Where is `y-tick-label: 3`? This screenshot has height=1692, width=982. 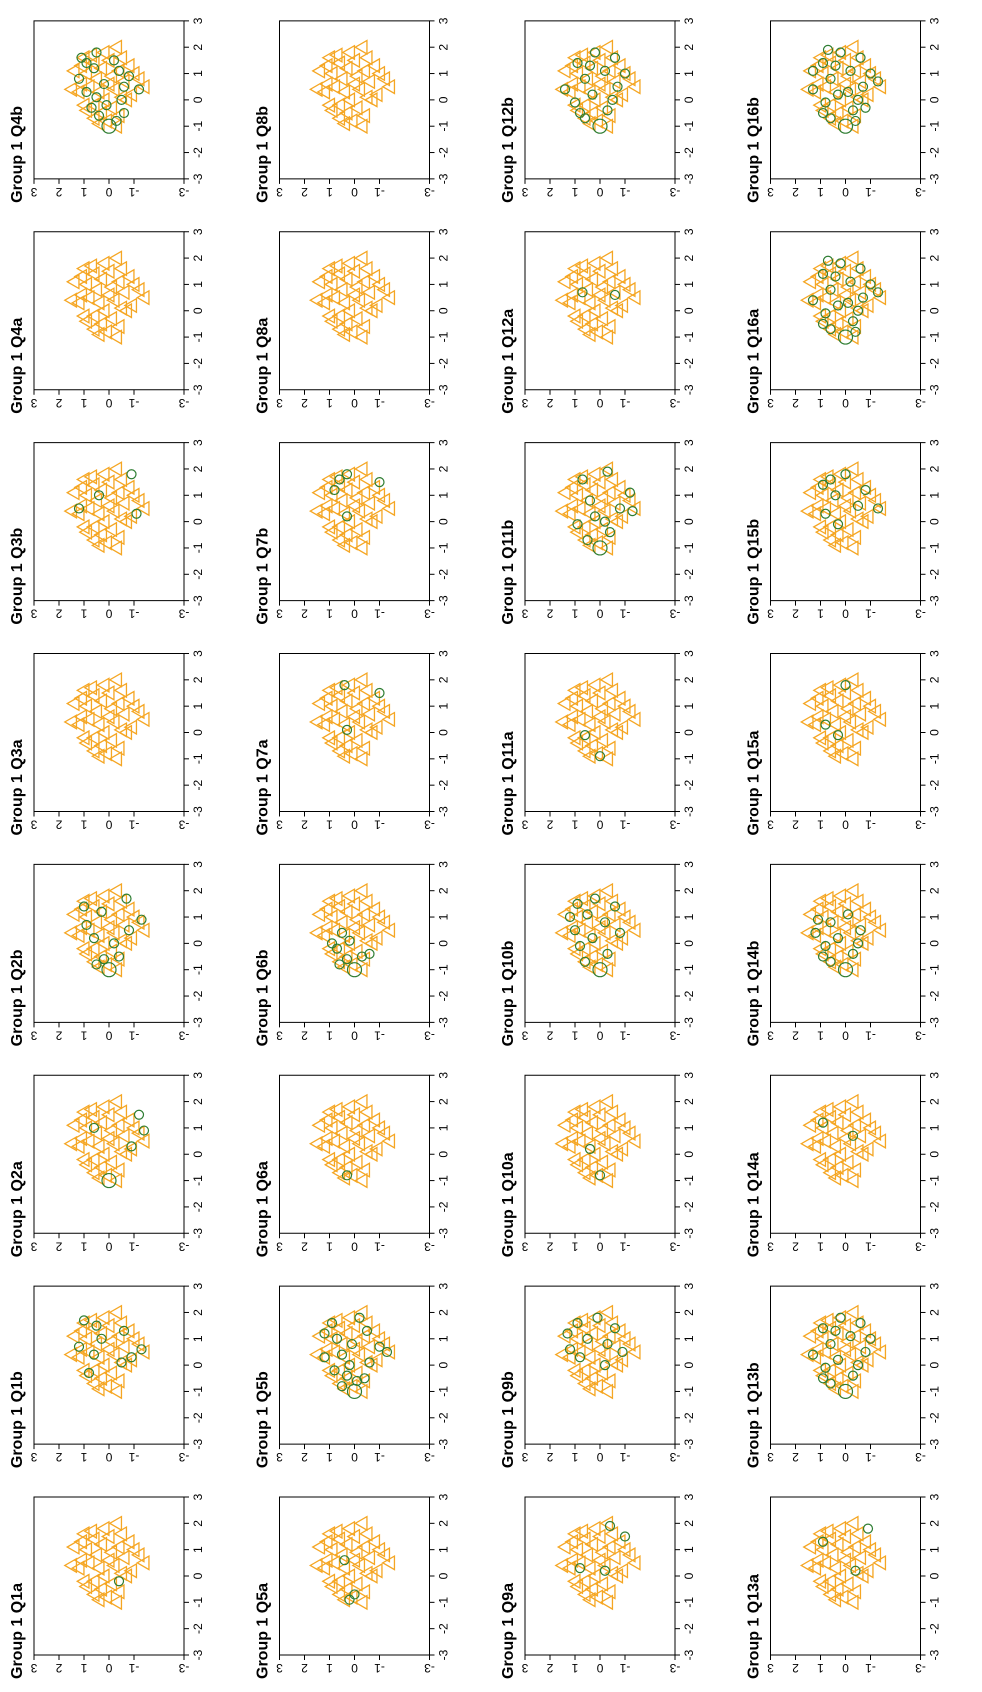
y-tick-label: 3 is located at coordinates (524, 1457).